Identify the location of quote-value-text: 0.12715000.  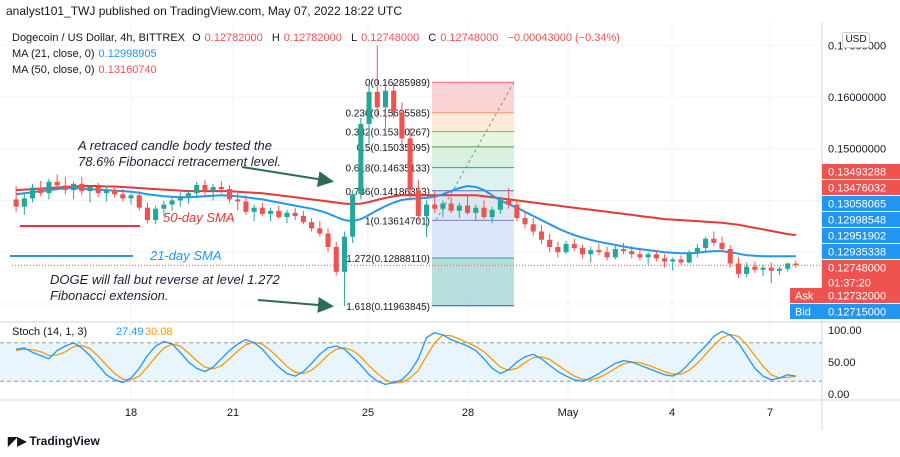
(857, 313).